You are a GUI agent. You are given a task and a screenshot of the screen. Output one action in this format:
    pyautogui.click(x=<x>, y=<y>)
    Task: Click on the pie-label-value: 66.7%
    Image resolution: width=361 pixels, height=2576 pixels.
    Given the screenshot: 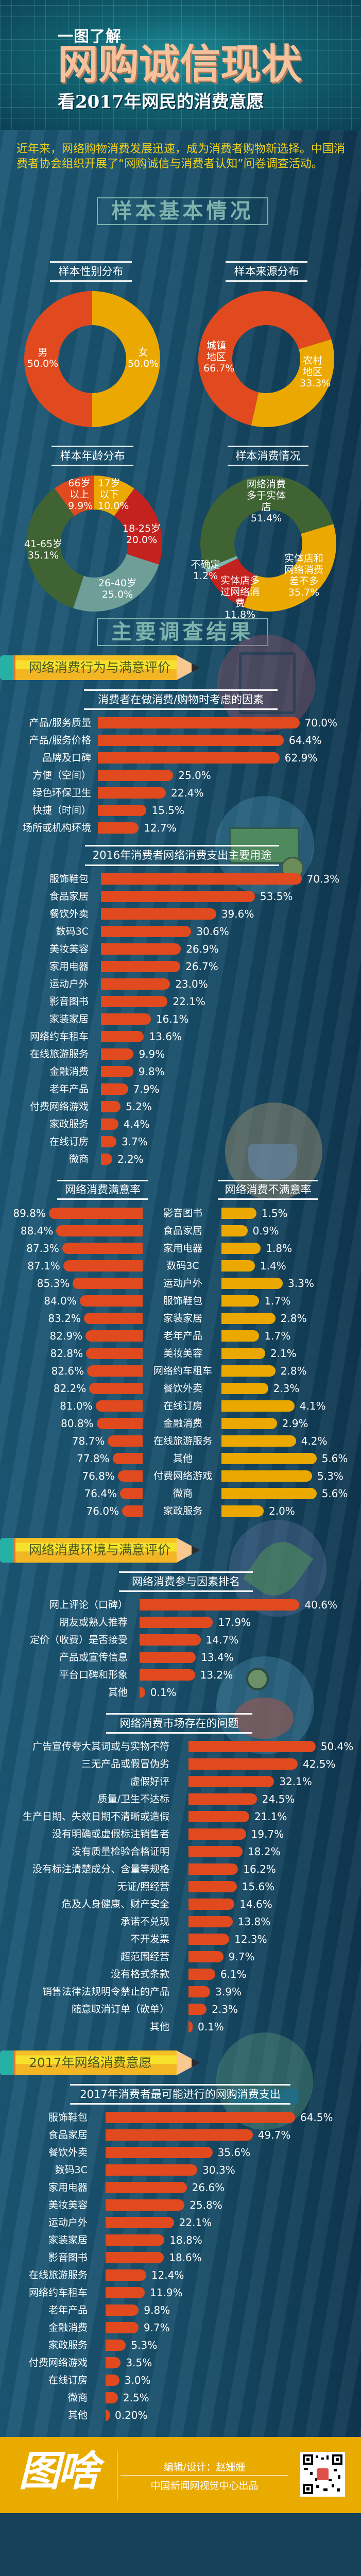 What is the action you would take?
    pyautogui.click(x=219, y=369)
    